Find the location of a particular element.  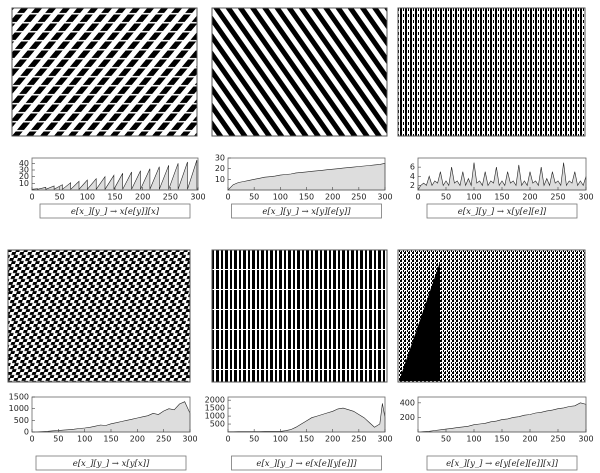

y-tick-label: 4 is located at coordinates (412, 176).